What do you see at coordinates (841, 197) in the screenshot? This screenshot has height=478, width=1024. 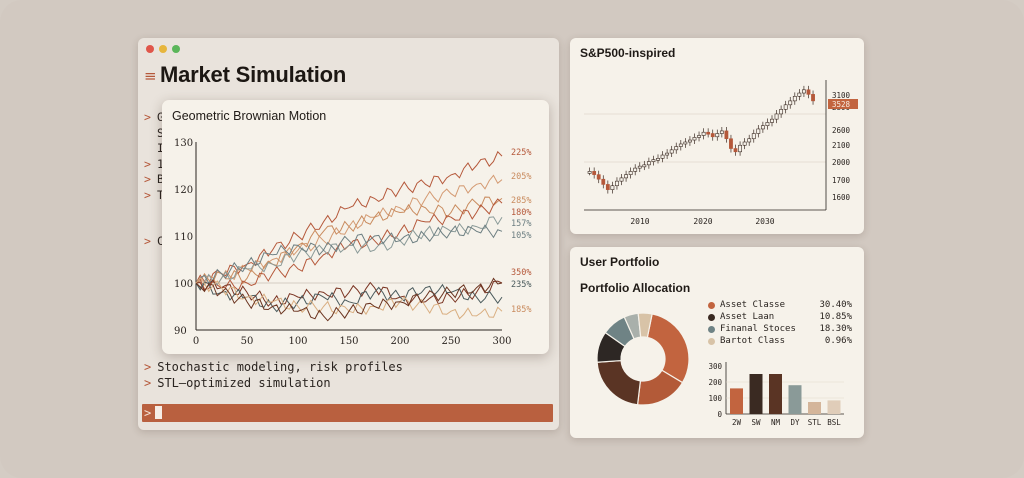 I see `sp-y-tick-label: 1600` at bounding box center [841, 197].